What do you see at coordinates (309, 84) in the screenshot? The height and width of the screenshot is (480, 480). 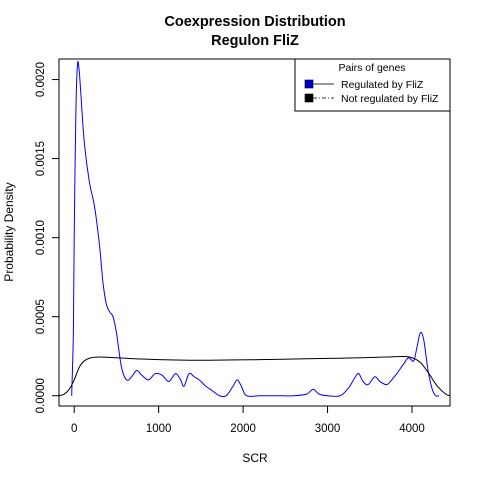 I see `legend-regulated-swatch` at bounding box center [309, 84].